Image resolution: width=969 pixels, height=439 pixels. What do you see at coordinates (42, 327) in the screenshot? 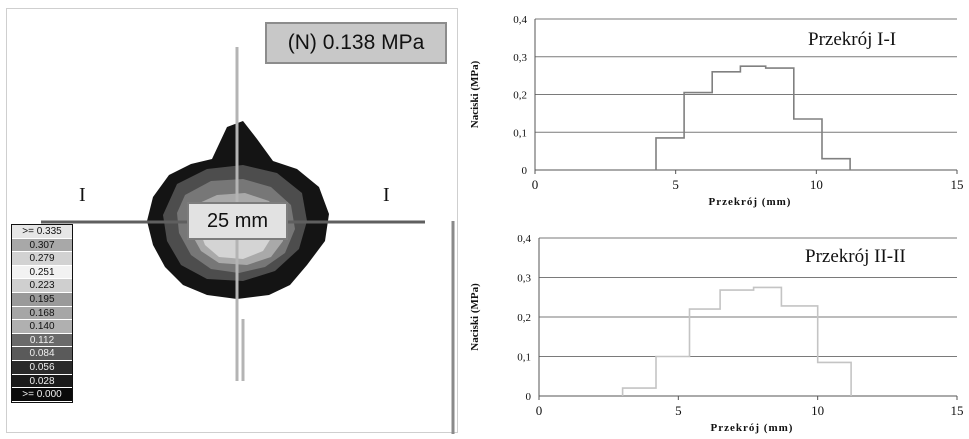
I see `legend-entry: 0.140` at bounding box center [42, 327].